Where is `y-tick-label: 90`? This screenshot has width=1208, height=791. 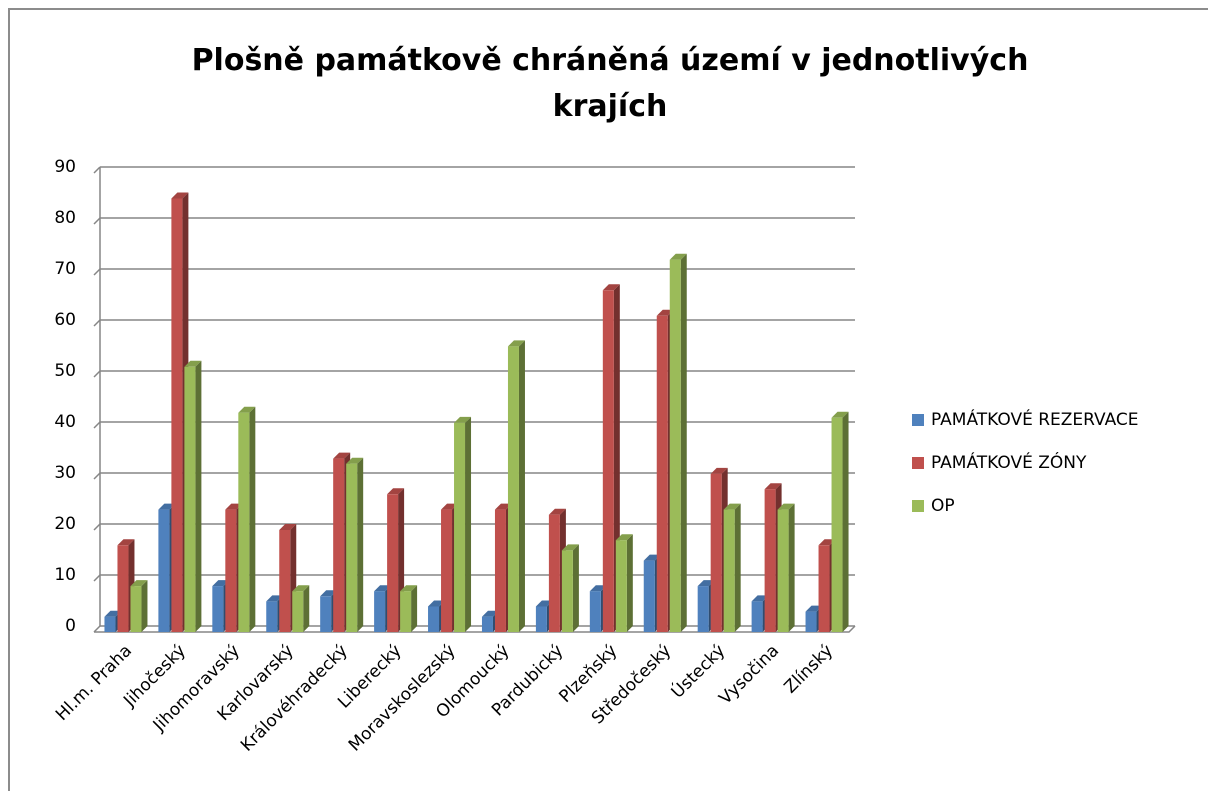
y-tick-label: 90 is located at coordinates (65, 167).